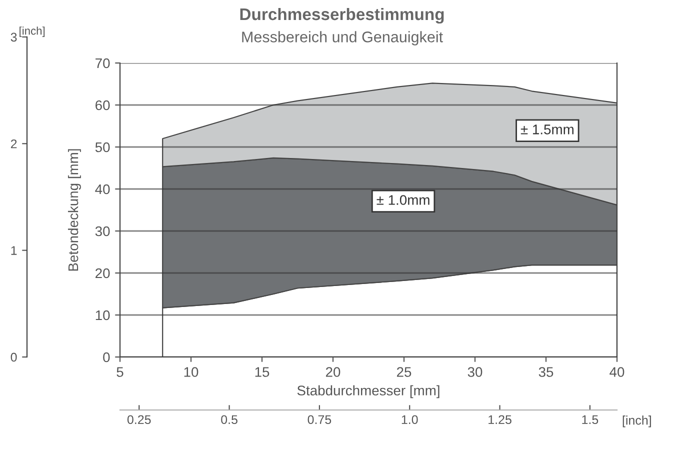 This screenshot has width=684, height=450. What do you see at coordinates (14, 250) in the screenshot?
I see `y2-tick-label: 1` at bounding box center [14, 250].